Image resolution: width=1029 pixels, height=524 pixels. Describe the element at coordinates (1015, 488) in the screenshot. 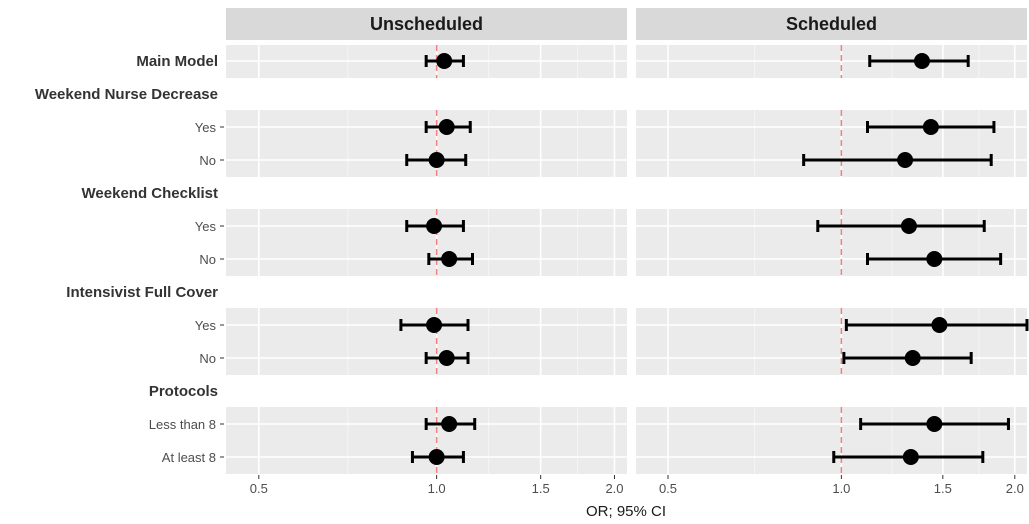

I see `x-tick-label-1-3: 2.0` at that location.